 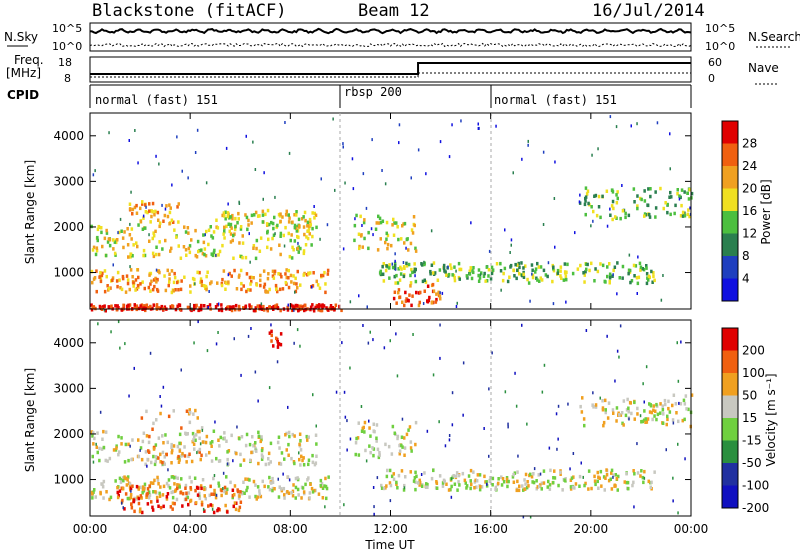 What do you see at coordinates (753, 373) in the screenshot?
I see `velocity-colorbar-tick: 100` at bounding box center [753, 373].